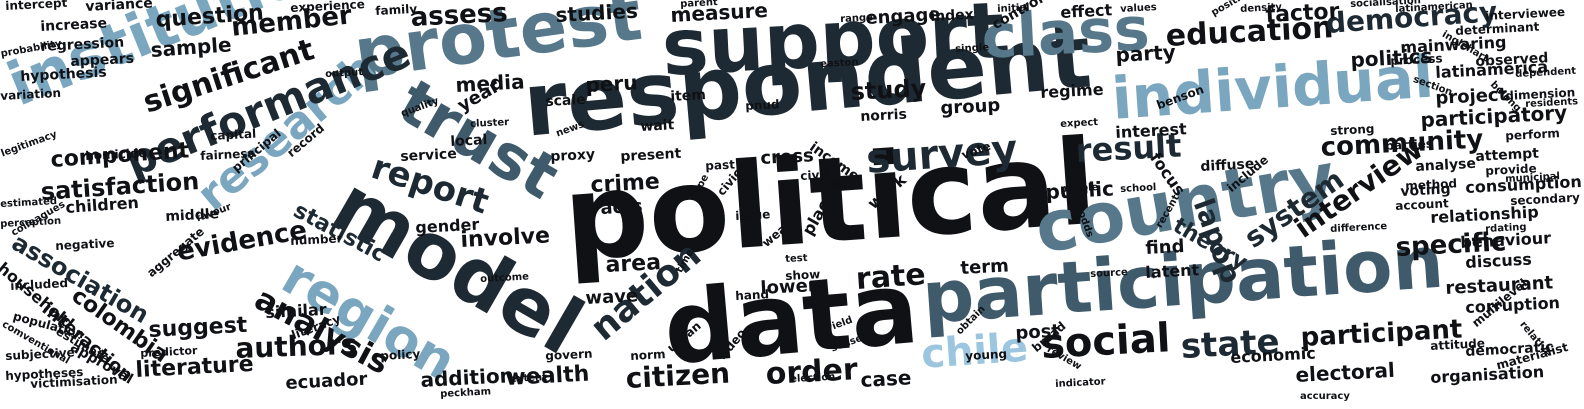  Describe the element at coordinates (796, 258) in the screenshot. I see `word-test: test` at that location.